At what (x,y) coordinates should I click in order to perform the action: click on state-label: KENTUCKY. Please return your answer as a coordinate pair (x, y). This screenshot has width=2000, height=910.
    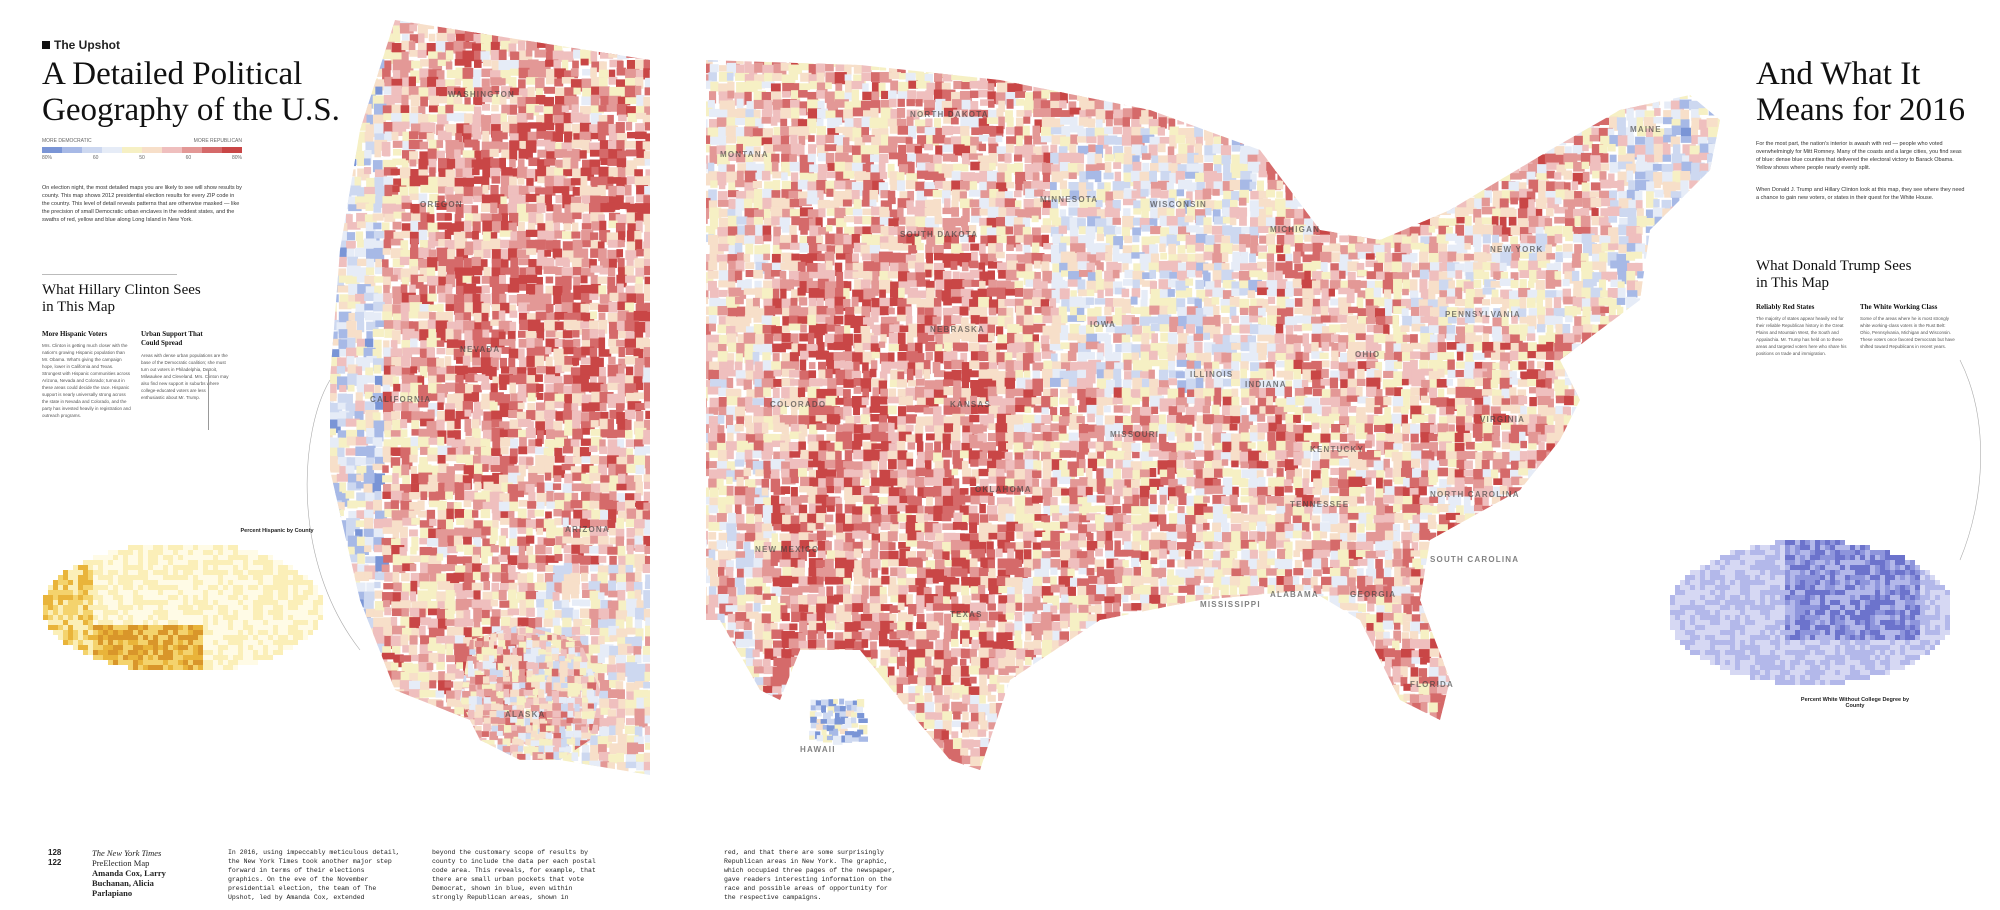
    Looking at the image, I should click on (1337, 449).